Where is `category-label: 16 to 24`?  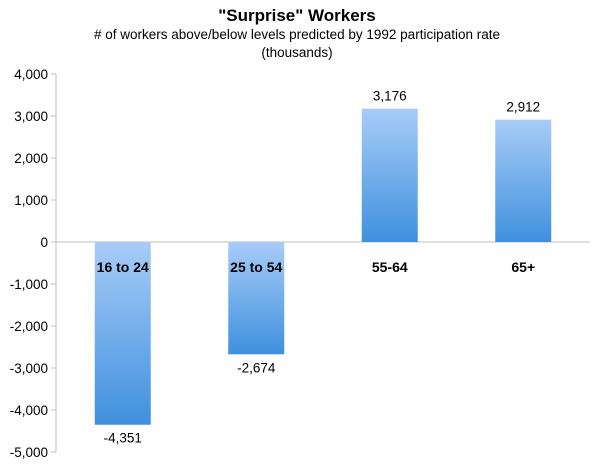
category-label: 16 to 24 is located at coordinates (123, 267).